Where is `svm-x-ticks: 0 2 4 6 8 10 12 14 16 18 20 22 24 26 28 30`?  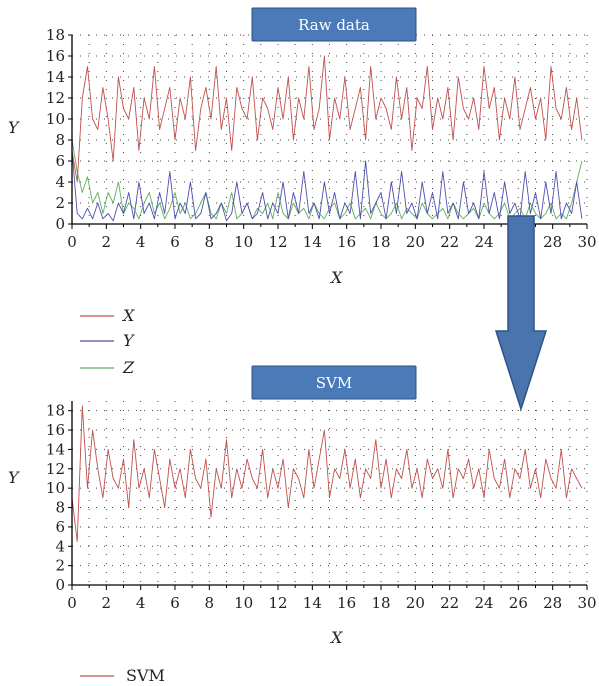
svm-x-ticks: 0 2 4 6 8 10 12 14 16 18 20 22 24 26 28 30 is located at coordinates (332, 598).